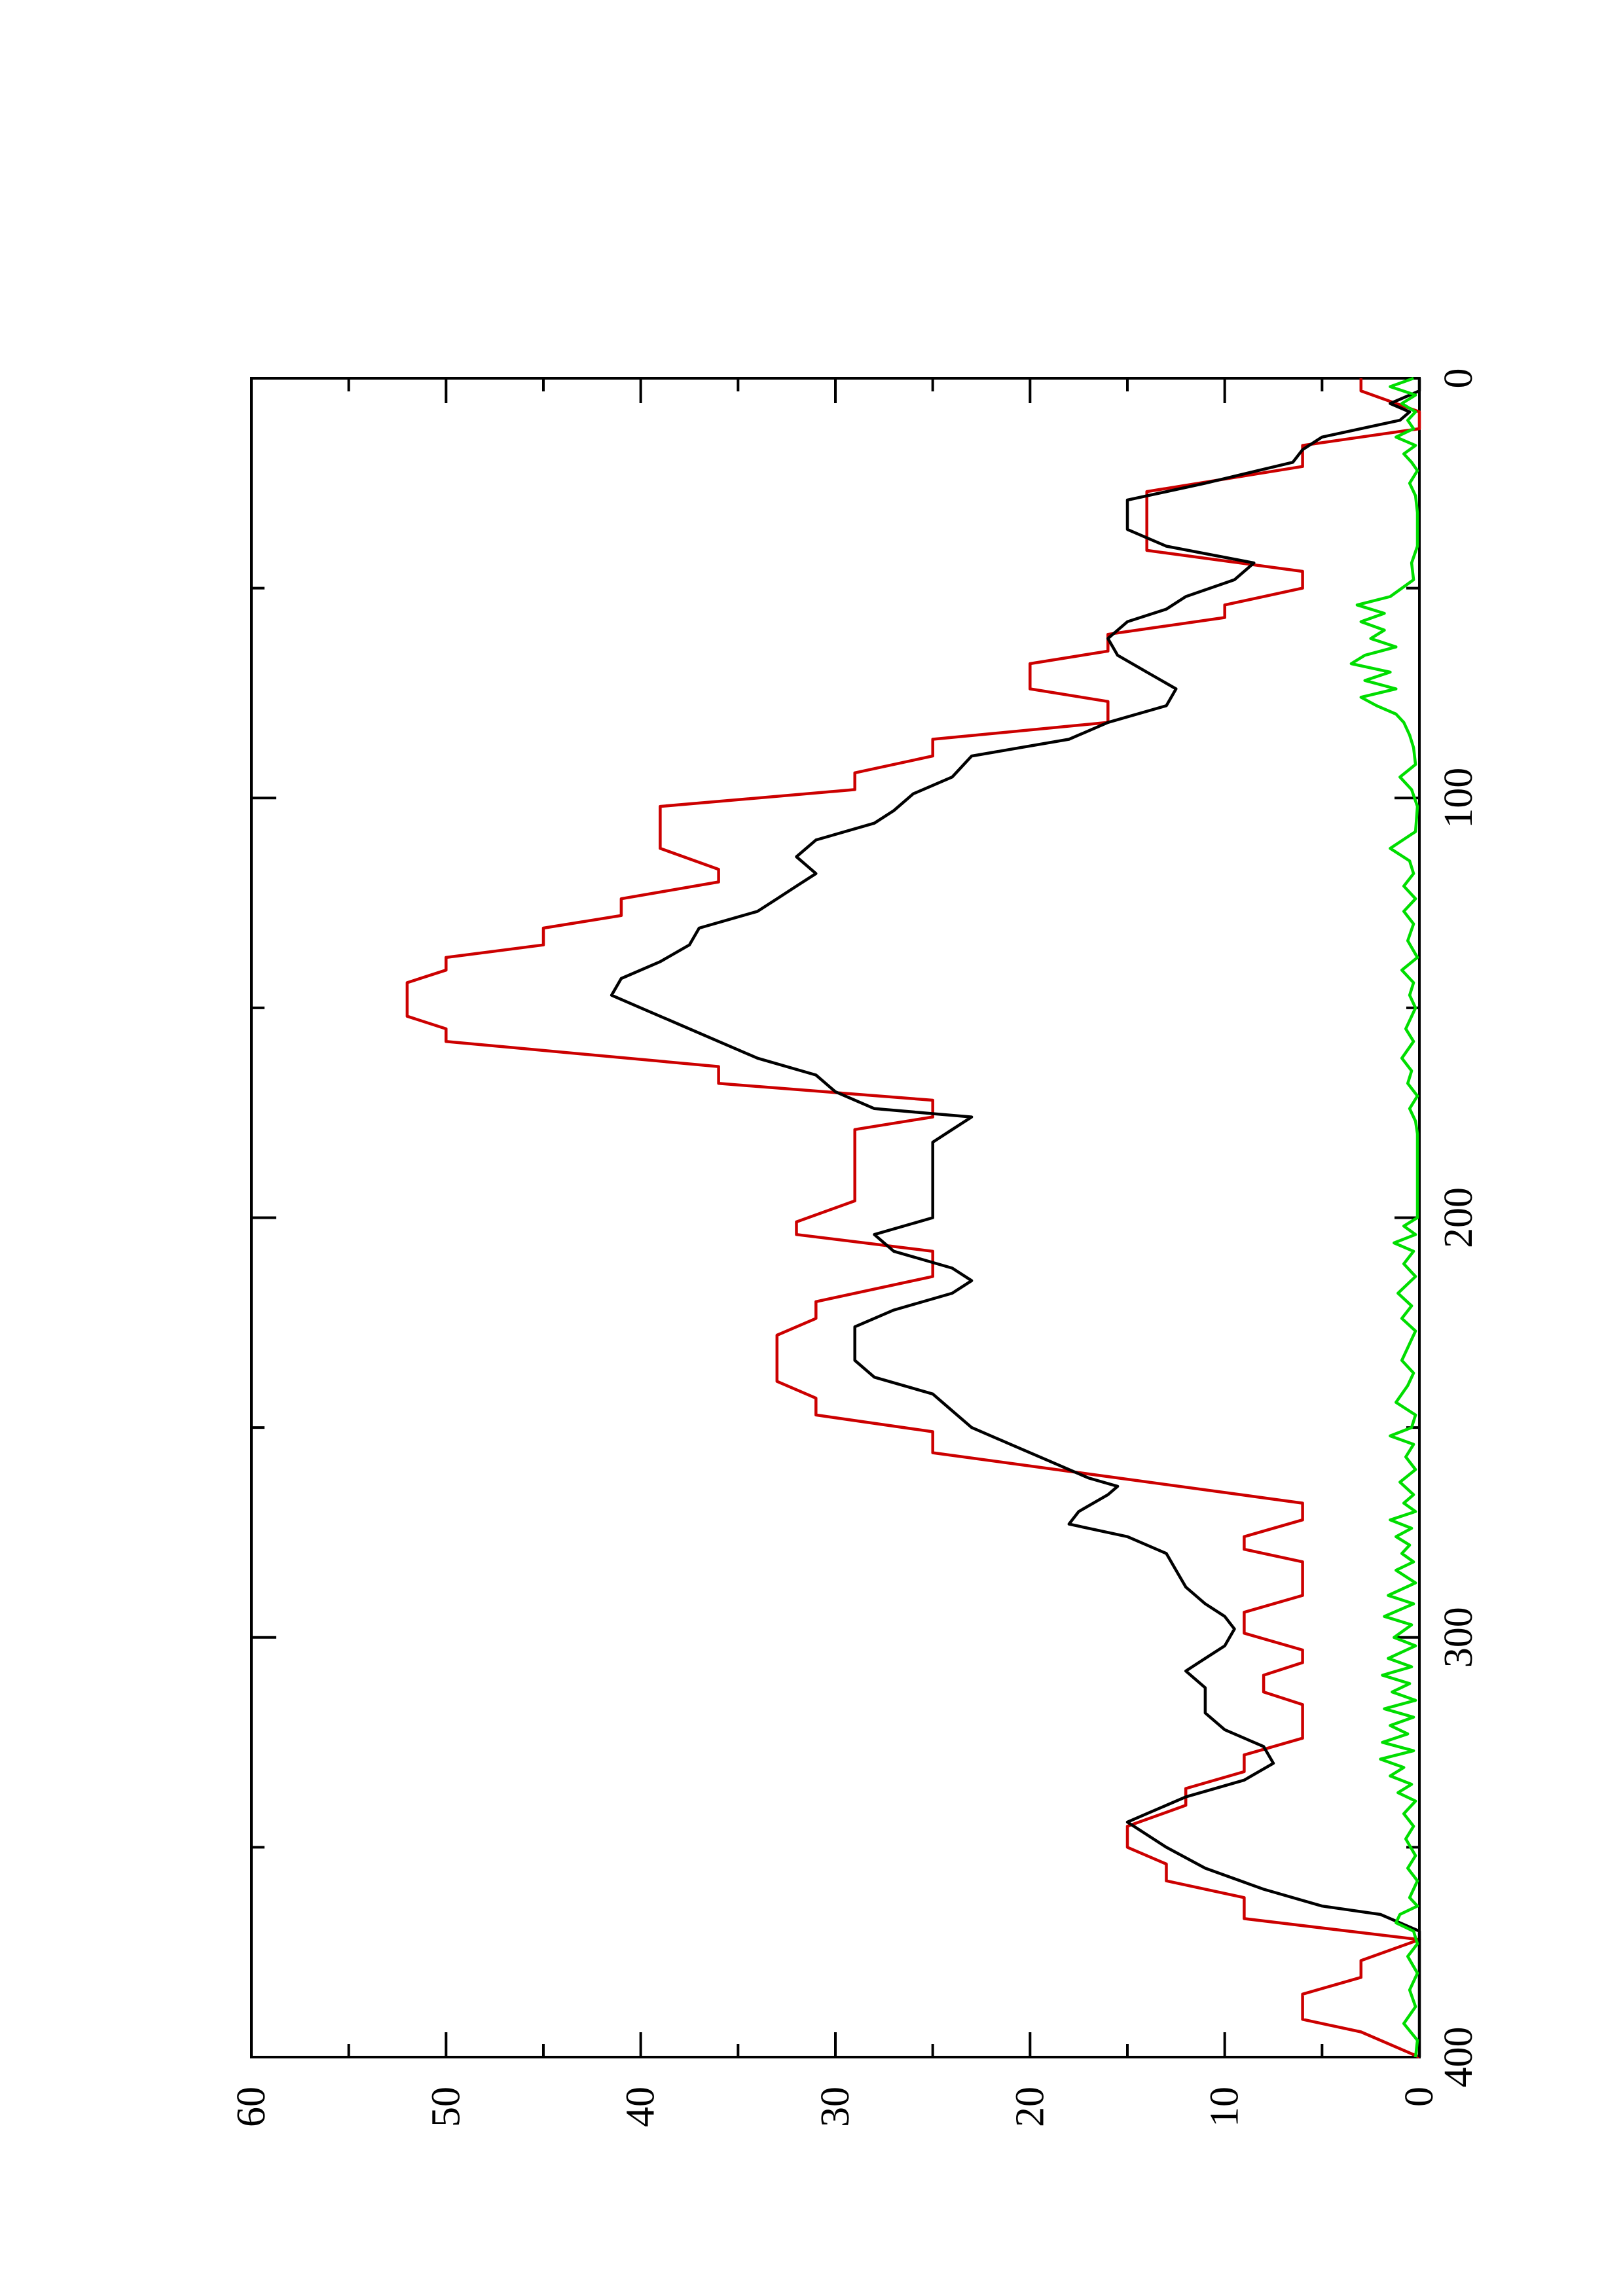  What do you see at coordinates (1458, 798) in the screenshot?
I see `x-tick-label: 100` at bounding box center [1458, 798].